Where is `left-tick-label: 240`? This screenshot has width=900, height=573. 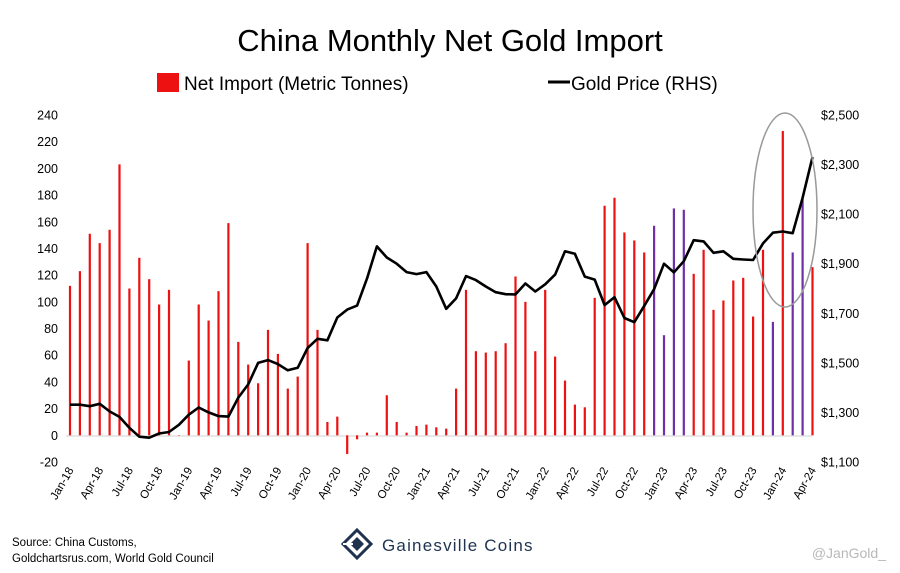
left-tick-label: 240 is located at coordinates (47, 116).